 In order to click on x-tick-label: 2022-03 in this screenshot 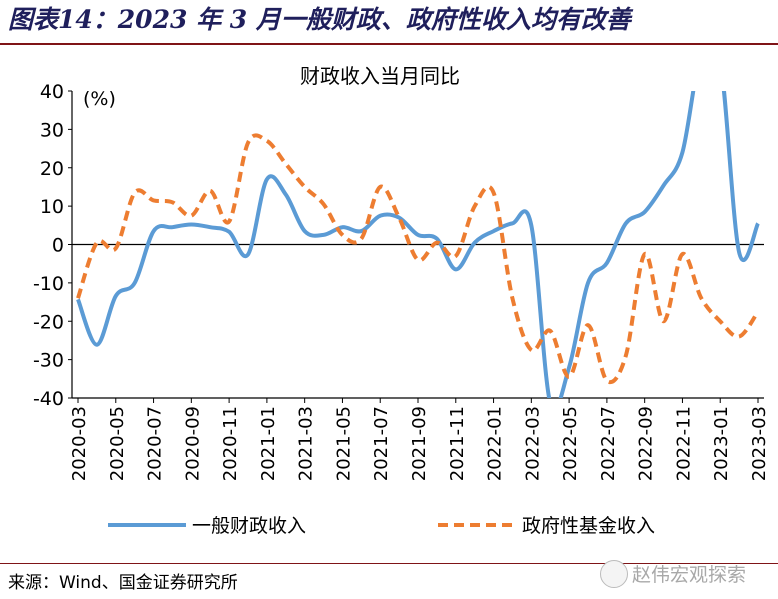, I will do `click(532, 443)`.